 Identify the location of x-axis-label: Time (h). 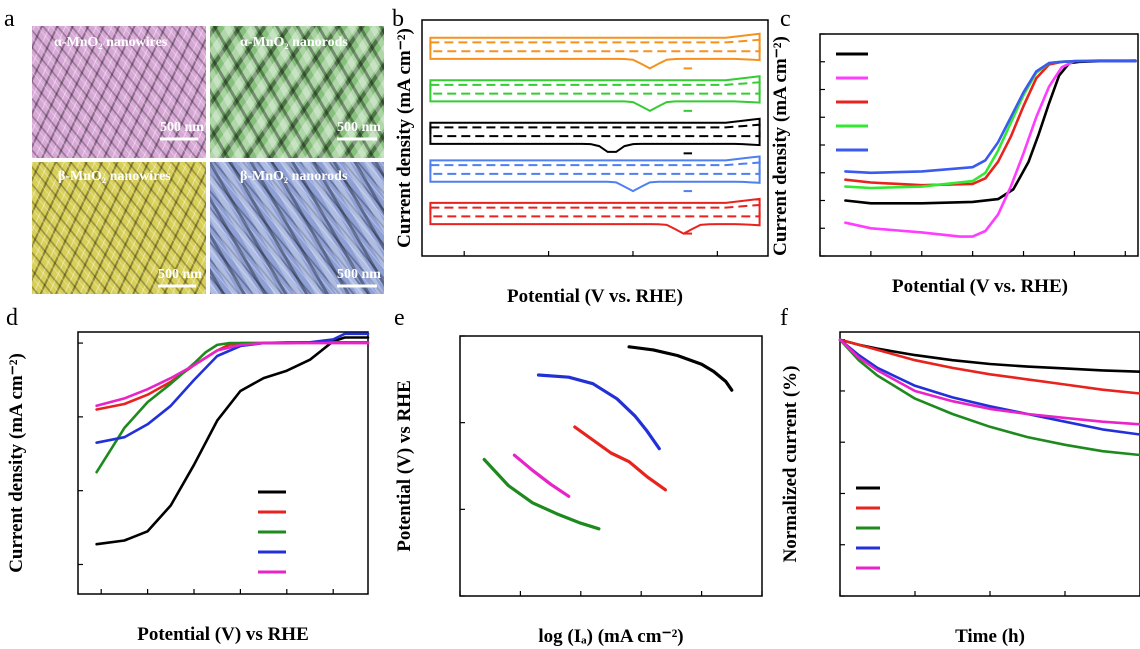
(990, 636).